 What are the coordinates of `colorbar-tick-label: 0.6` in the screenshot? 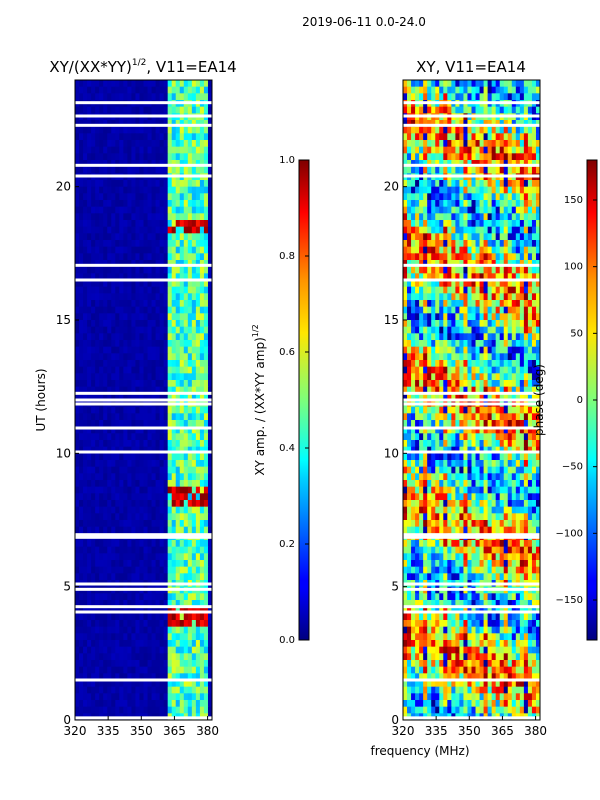 It's located at (287, 352).